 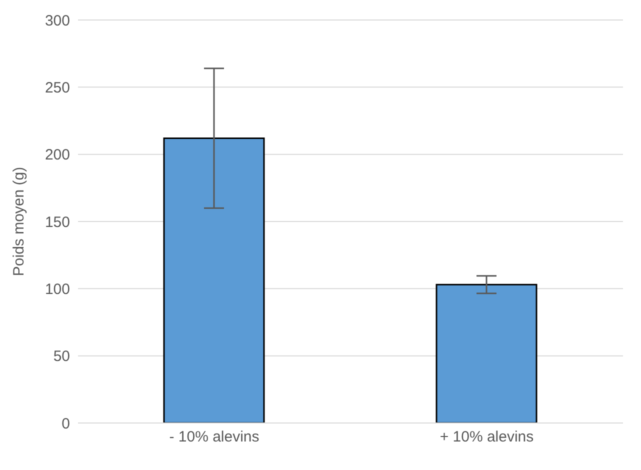 I want to click on y-tick-label: 200, so click(x=57, y=155).